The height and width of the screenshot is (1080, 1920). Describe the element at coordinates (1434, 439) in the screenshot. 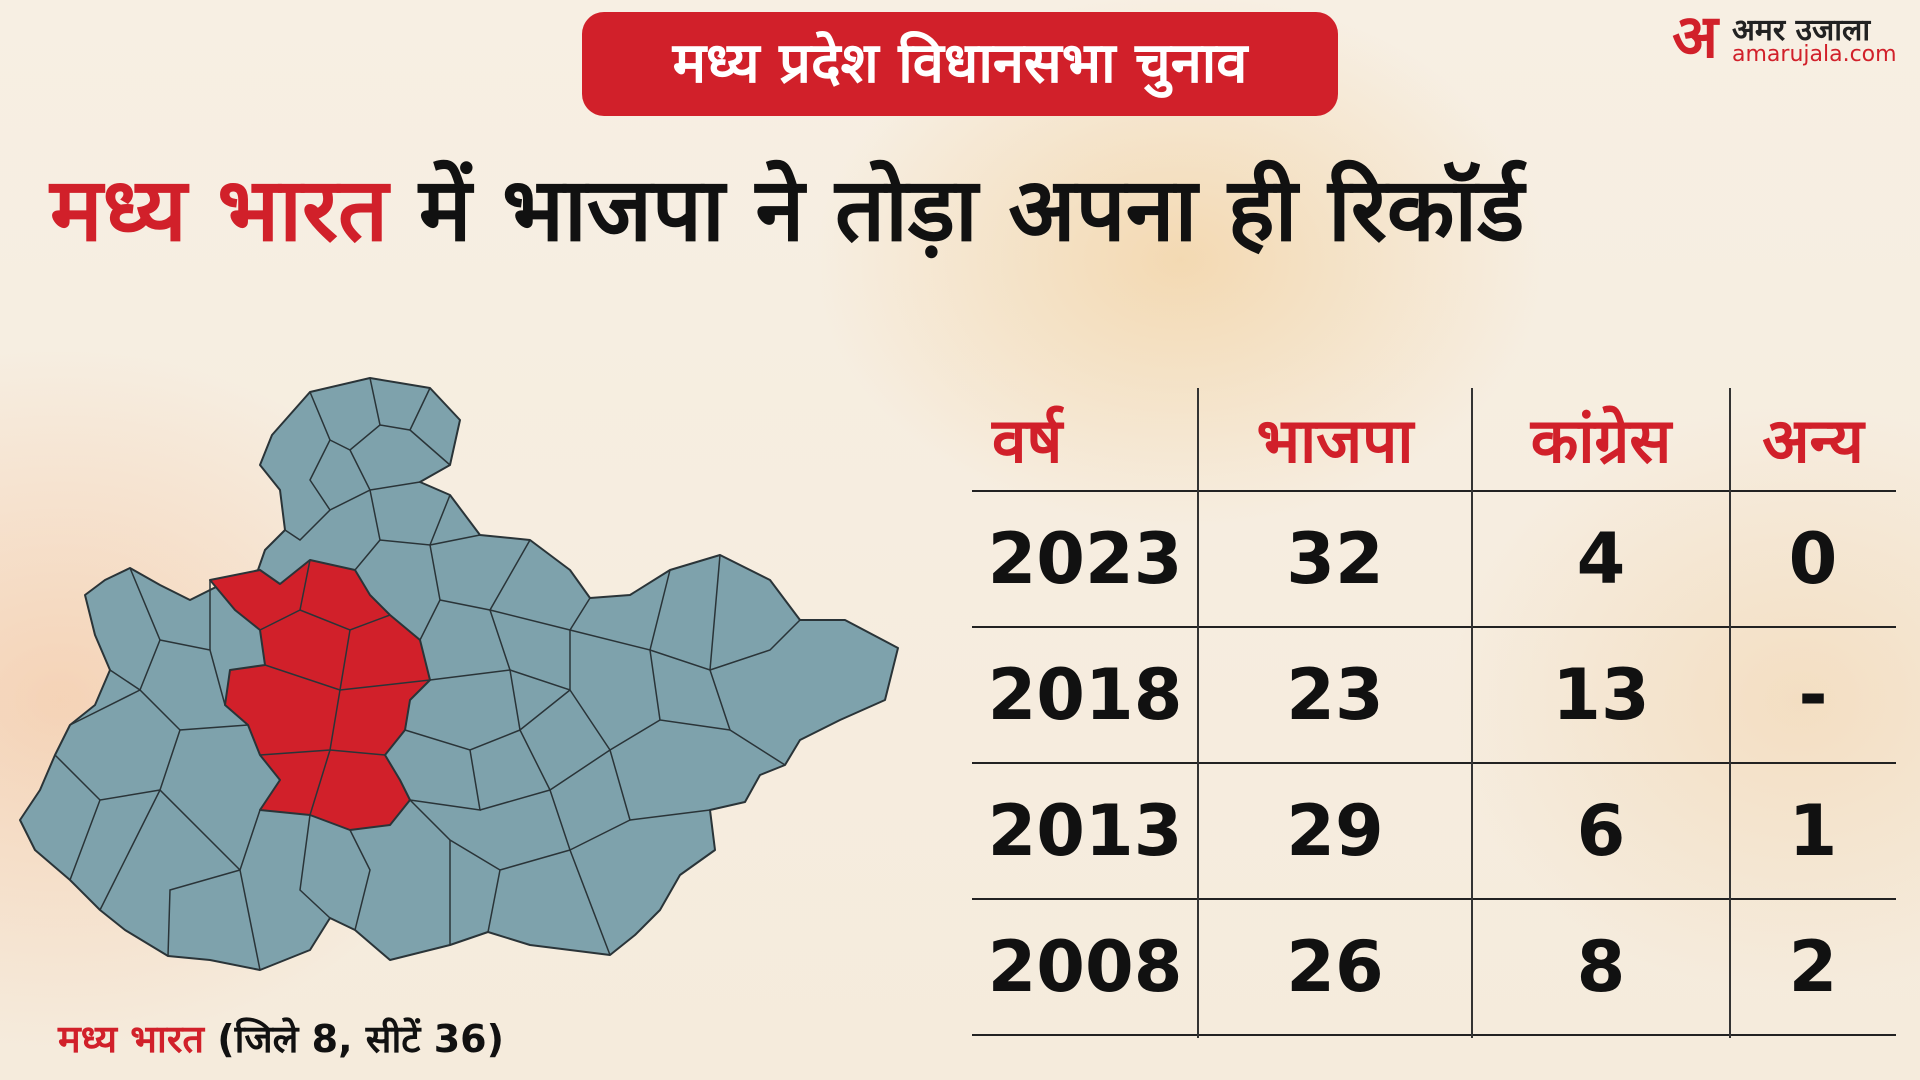

I see `table-header-row: वर्ष भाजपा कांग्रेस अन्य` at that location.